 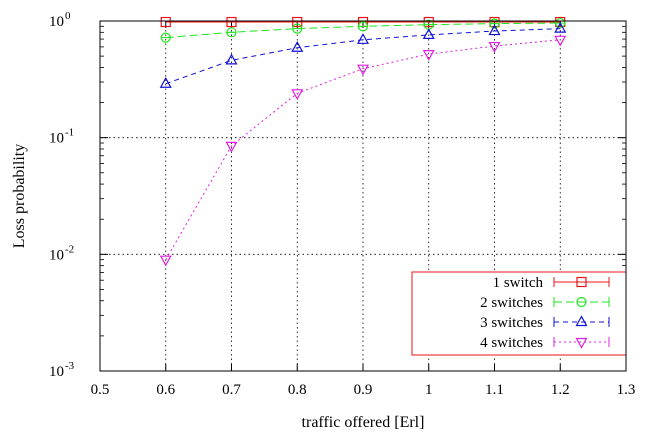 What do you see at coordinates (560, 390) in the screenshot?
I see `x-tick-label: 1.2` at bounding box center [560, 390].